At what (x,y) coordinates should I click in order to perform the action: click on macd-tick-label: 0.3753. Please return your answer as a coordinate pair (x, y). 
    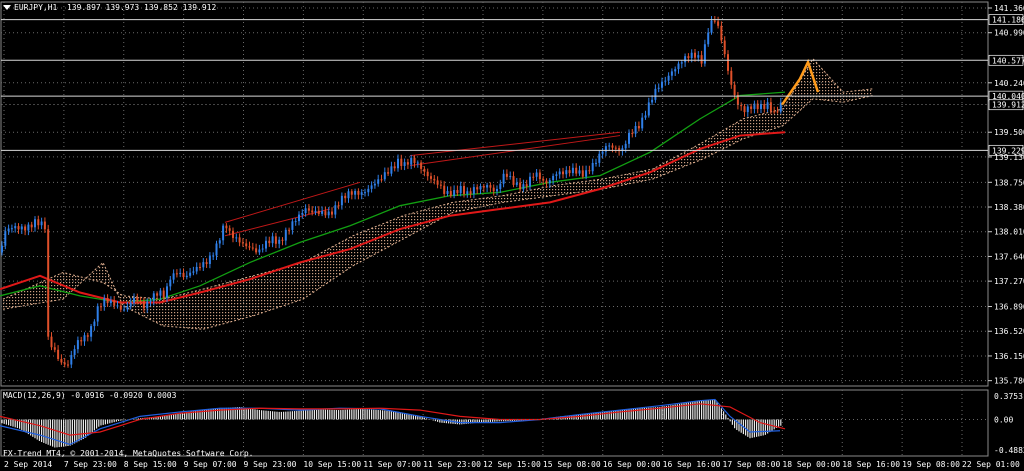
    Looking at the image, I should click on (1008, 396).